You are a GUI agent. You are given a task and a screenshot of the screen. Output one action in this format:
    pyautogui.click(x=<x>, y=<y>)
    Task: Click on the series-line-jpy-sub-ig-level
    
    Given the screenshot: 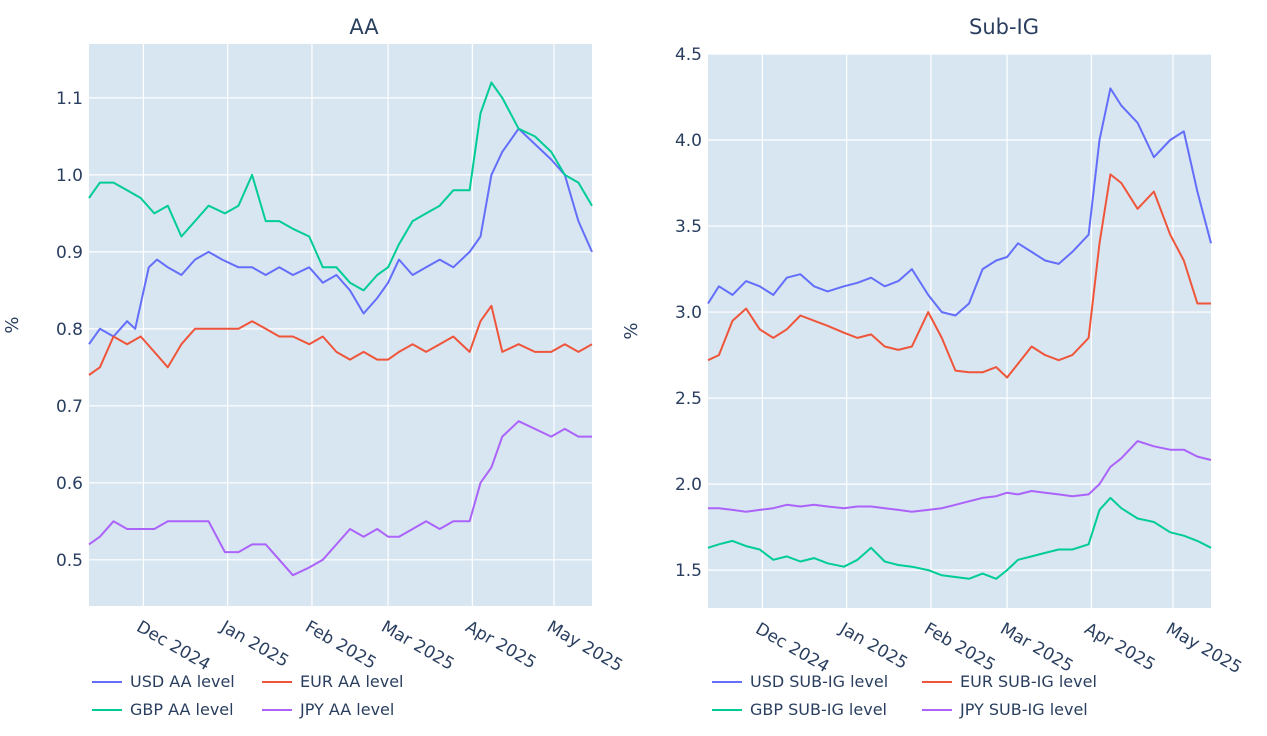 What is the action you would take?
    pyautogui.click(x=960, y=476)
    